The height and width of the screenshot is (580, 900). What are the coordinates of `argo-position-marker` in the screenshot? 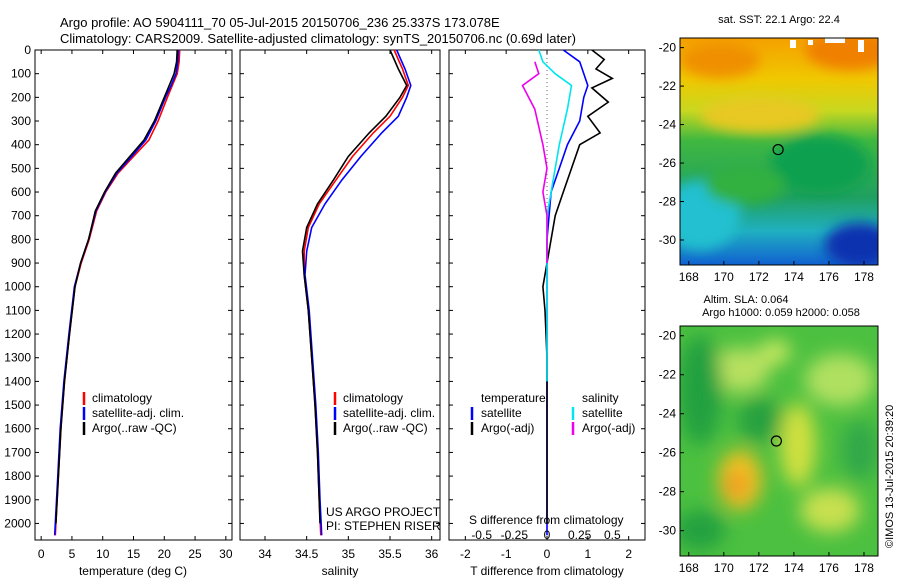 It's located at (776, 441).